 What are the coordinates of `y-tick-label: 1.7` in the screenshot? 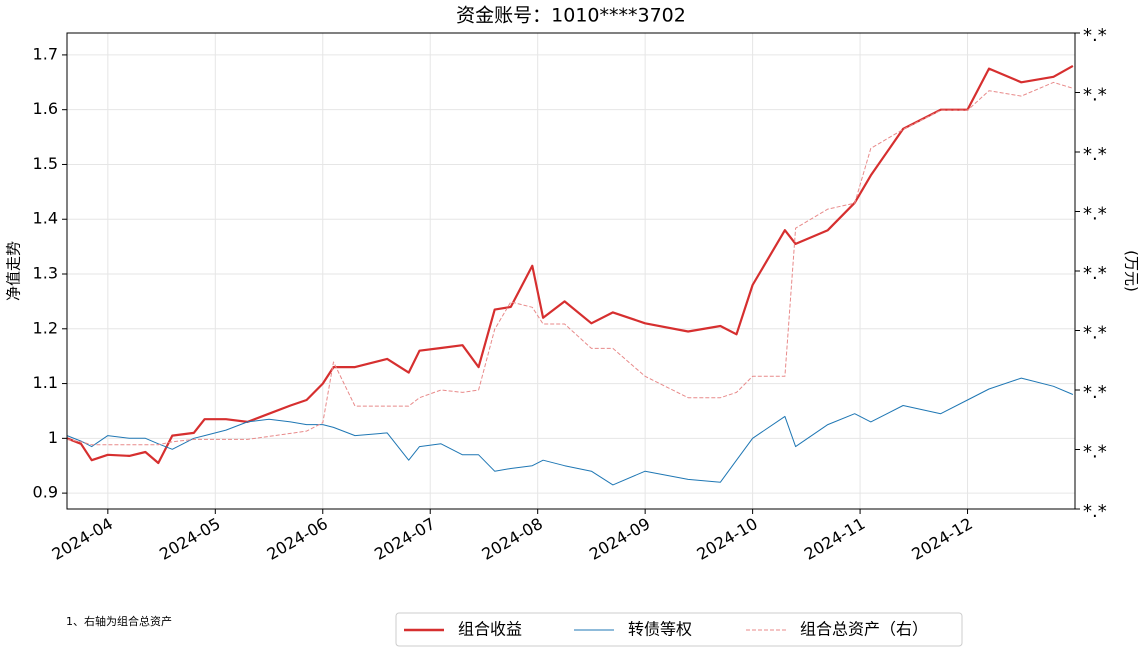 It's located at (45, 53).